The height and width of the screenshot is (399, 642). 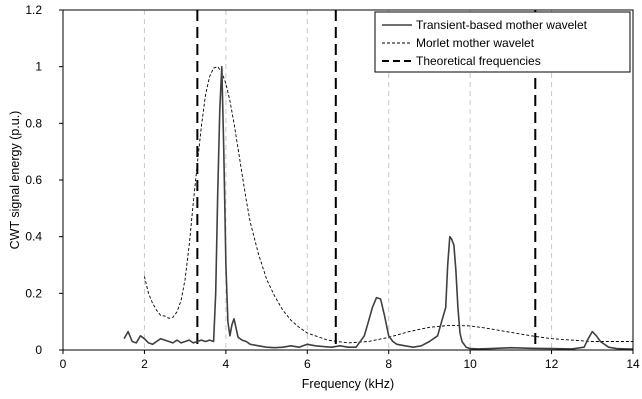 What do you see at coordinates (33, 293) in the screenshot?
I see `y-tick-label: 0.2` at bounding box center [33, 293].